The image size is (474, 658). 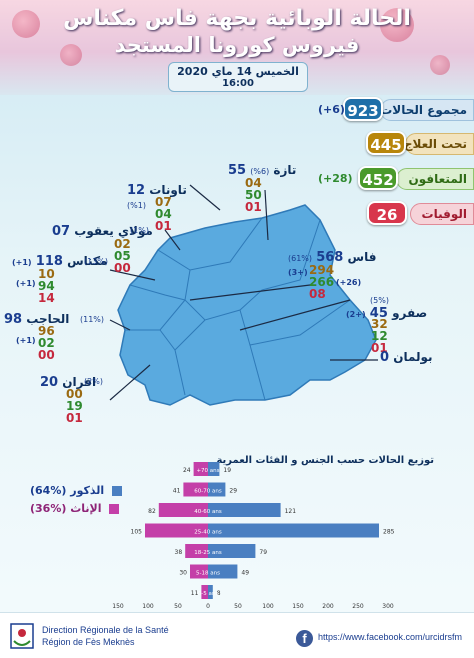 What do you see at coordinates (322, 270) in the screenshot?
I see `region-fes-treatment: 294` at bounding box center [322, 270].